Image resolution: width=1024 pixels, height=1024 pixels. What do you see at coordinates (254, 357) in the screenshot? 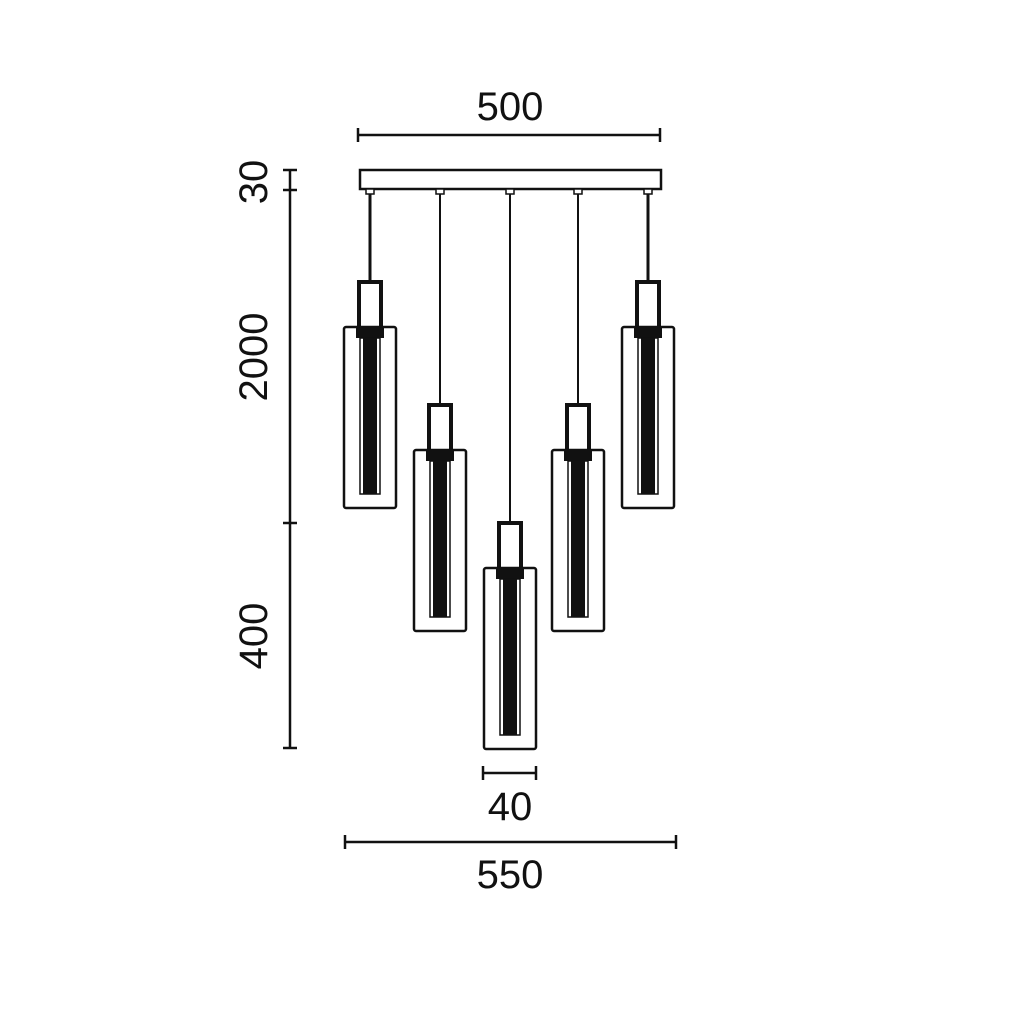
I see `label-max-drop: 2000` at bounding box center [254, 357].